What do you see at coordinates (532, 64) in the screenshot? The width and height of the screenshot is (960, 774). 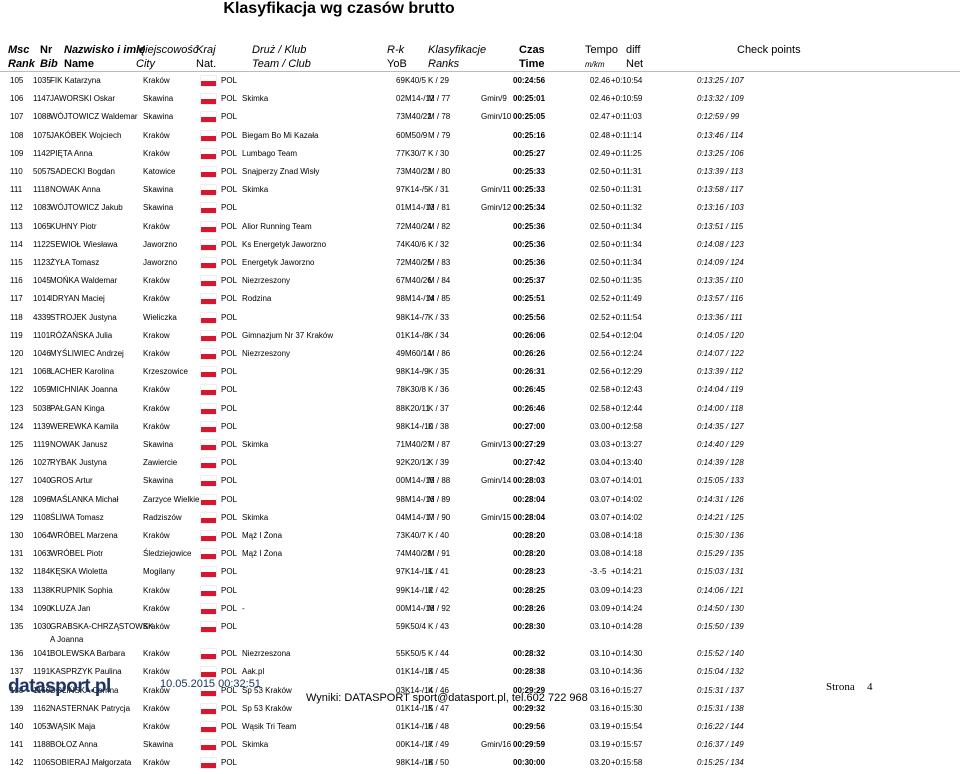 I see `column-sublabel: Time` at bounding box center [532, 64].